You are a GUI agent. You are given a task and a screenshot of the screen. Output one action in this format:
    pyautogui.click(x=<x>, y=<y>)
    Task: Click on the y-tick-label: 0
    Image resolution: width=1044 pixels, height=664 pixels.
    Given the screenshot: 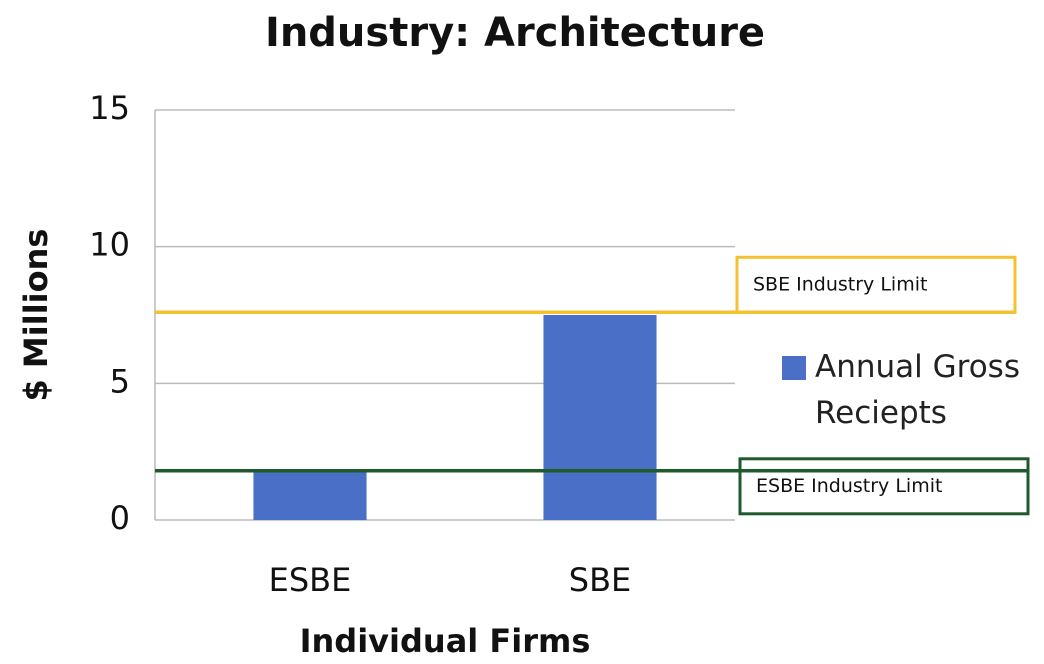 What is the action you would take?
    pyautogui.click(x=120, y=518)
    